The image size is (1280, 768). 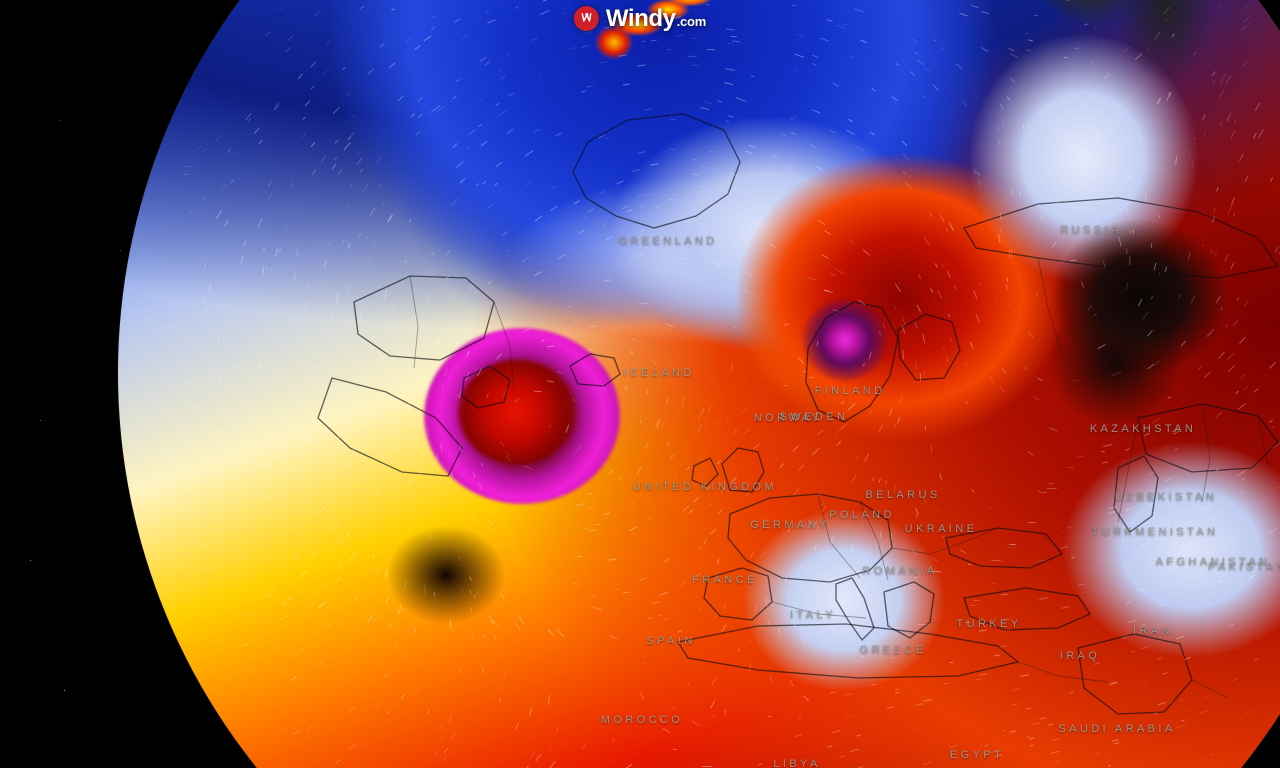 I want to click on windy-logo: Windy .com, so click(x=640, y=18).